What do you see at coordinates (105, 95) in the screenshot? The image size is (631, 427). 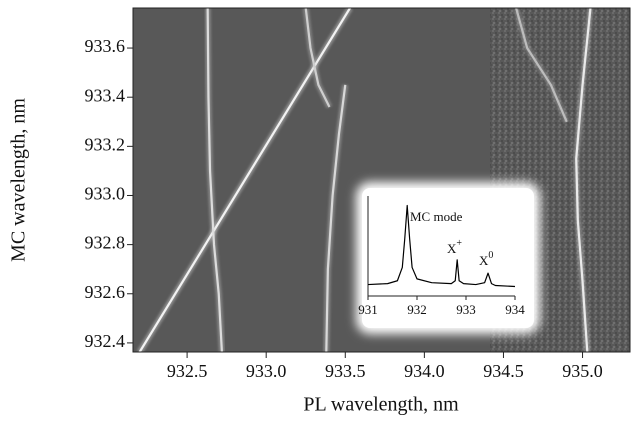 I see `y-tick-label: 933.4` at bounding box center [105, 95].